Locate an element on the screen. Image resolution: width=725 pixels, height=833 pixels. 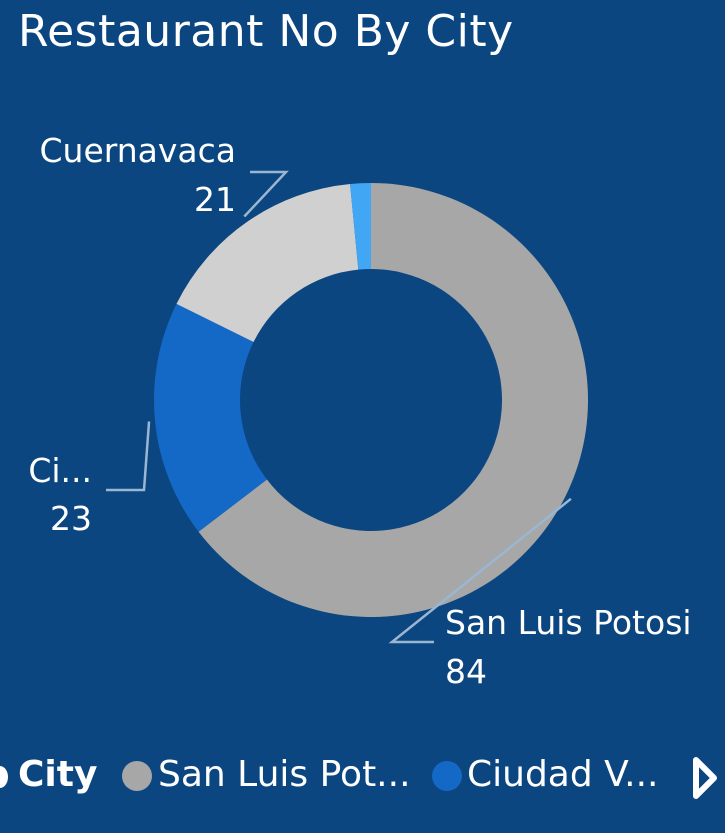
data-label-value: 84 is located at coordinates (466, 671).